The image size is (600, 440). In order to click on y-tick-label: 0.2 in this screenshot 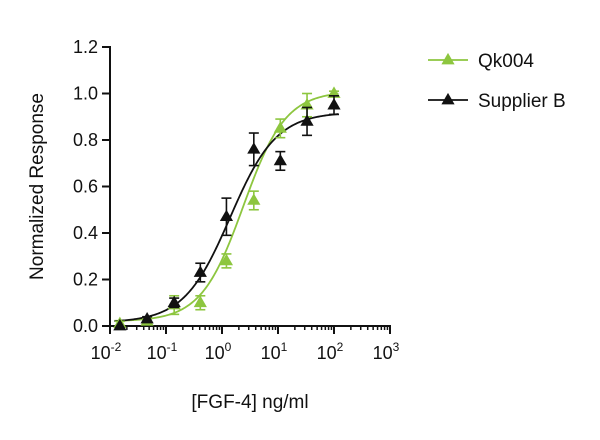, I will do `click(85, 280)`.